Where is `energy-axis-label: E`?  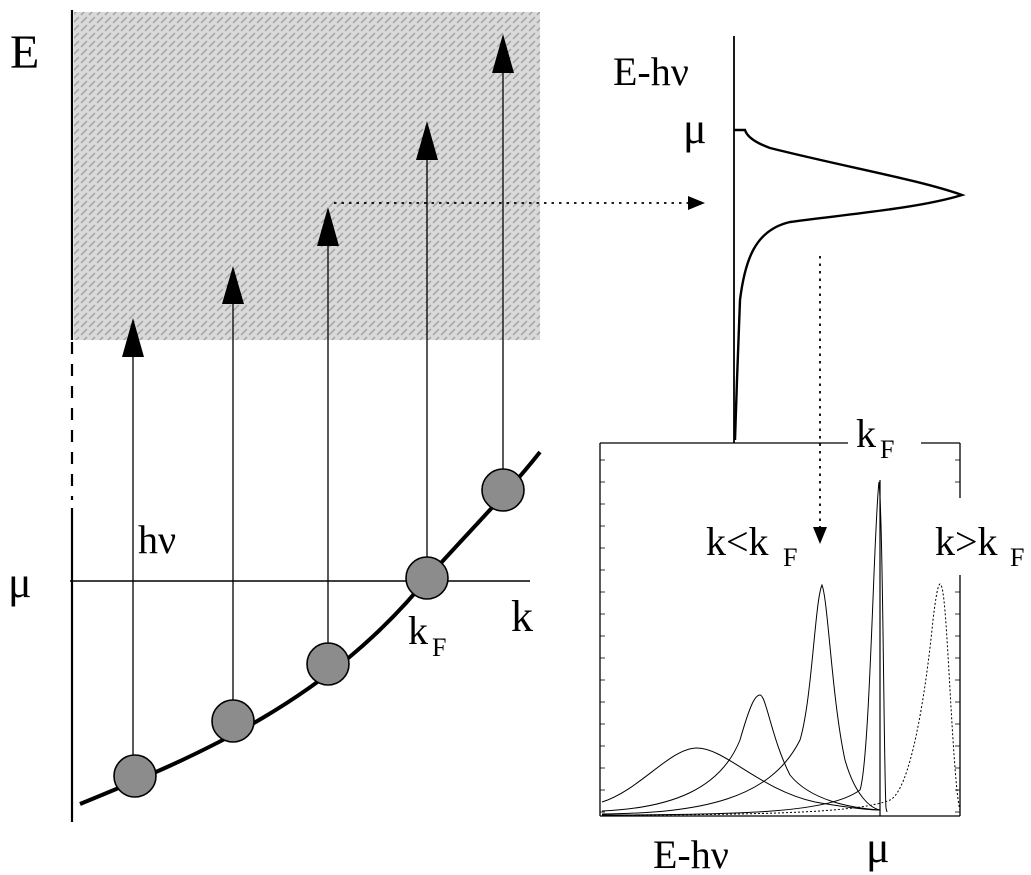
energy-axis-label: E is located at coordinates (24, 52).